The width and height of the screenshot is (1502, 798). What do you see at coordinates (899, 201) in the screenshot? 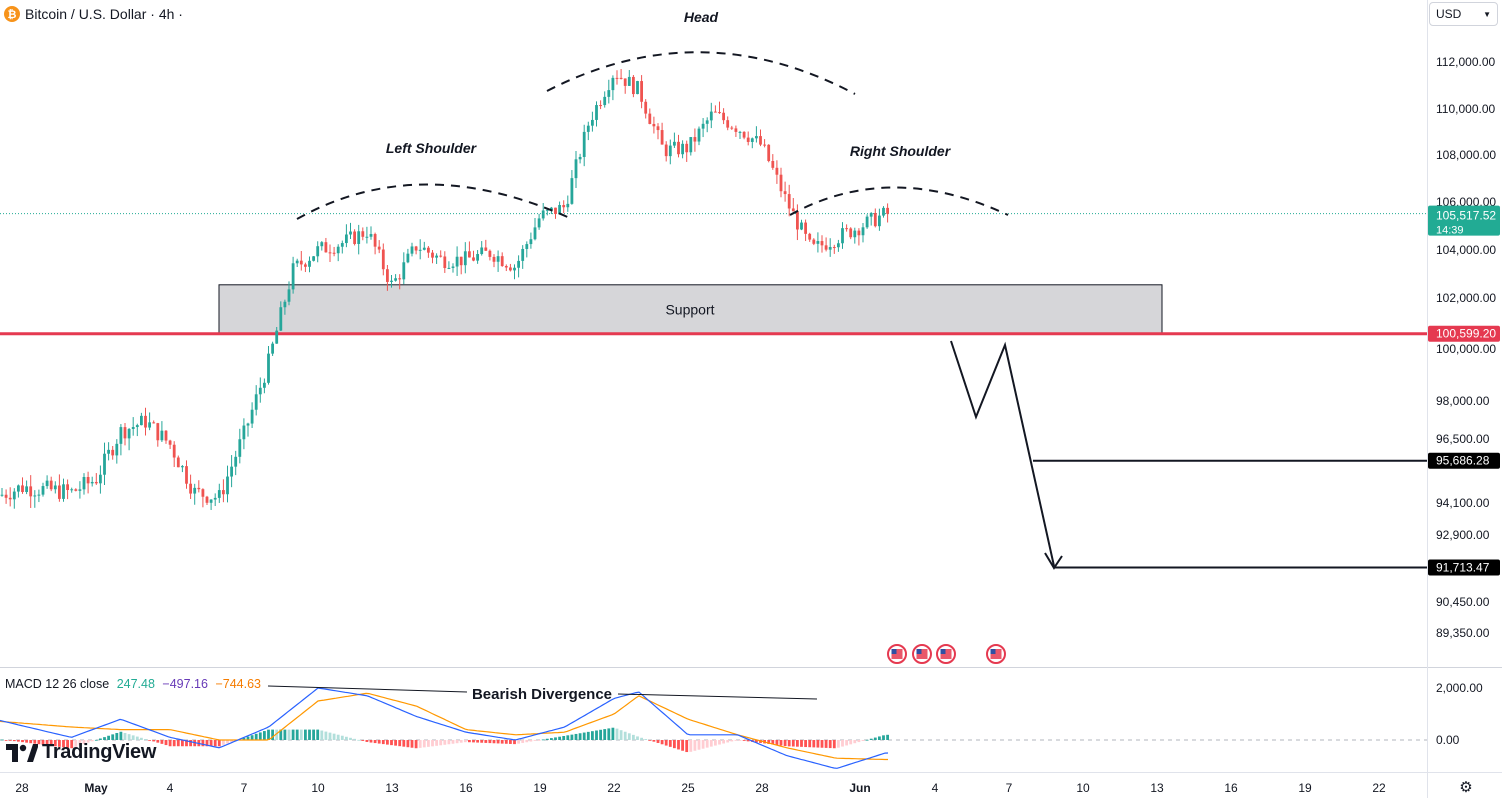
I see `right-shoulder-arc` at bounding box center [899, 201].